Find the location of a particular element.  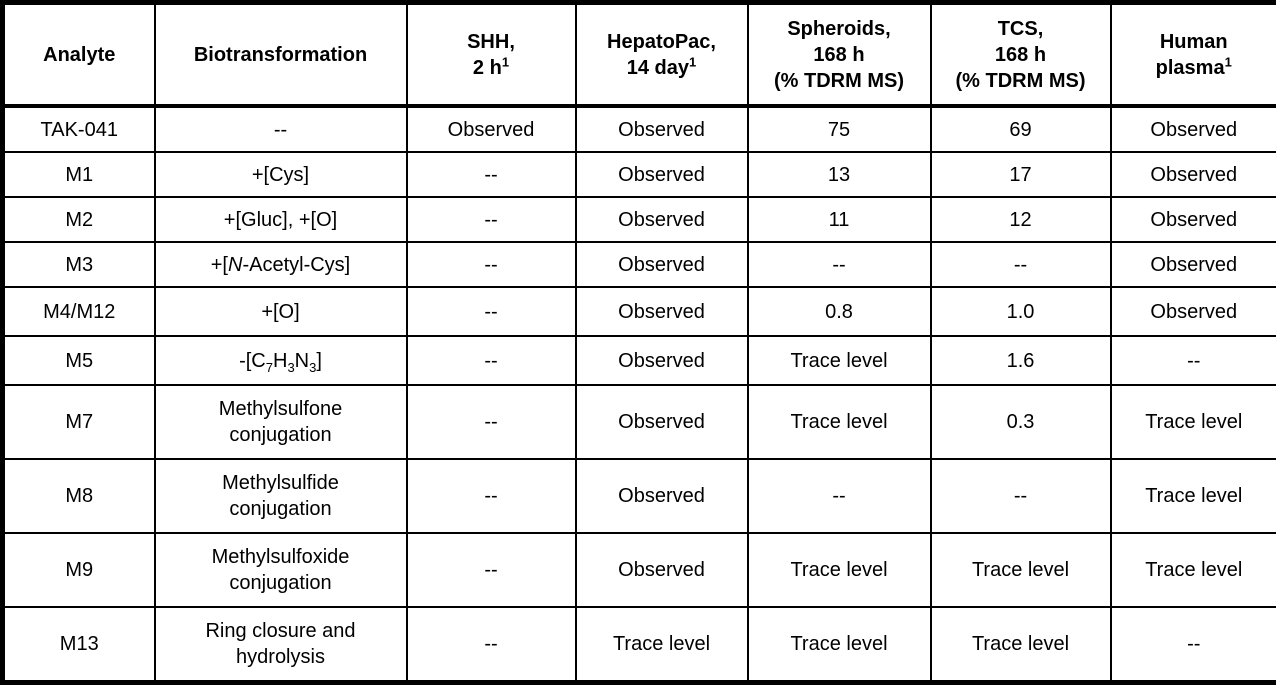

biotransformation-cell: -[C7H3N3] is located at coordinates (281, 360).